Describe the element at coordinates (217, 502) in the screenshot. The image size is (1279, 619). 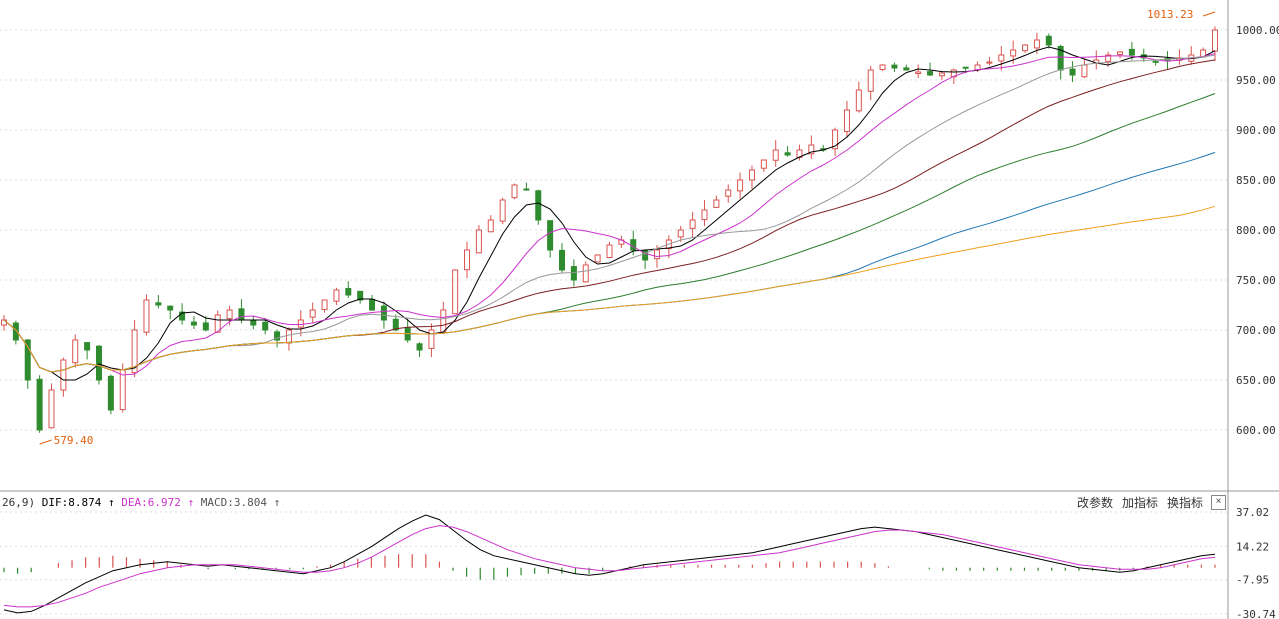
I see `macd-label: MACD:` at that location.